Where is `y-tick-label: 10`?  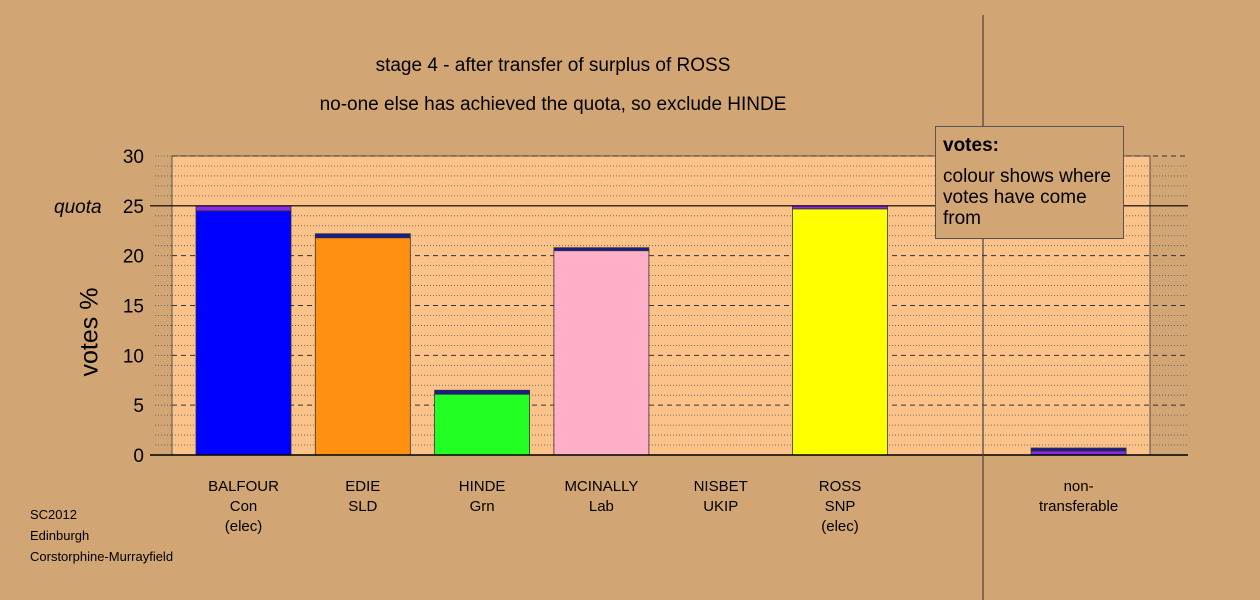
y-tick-label: 10 is located at coordinates (133, 356).